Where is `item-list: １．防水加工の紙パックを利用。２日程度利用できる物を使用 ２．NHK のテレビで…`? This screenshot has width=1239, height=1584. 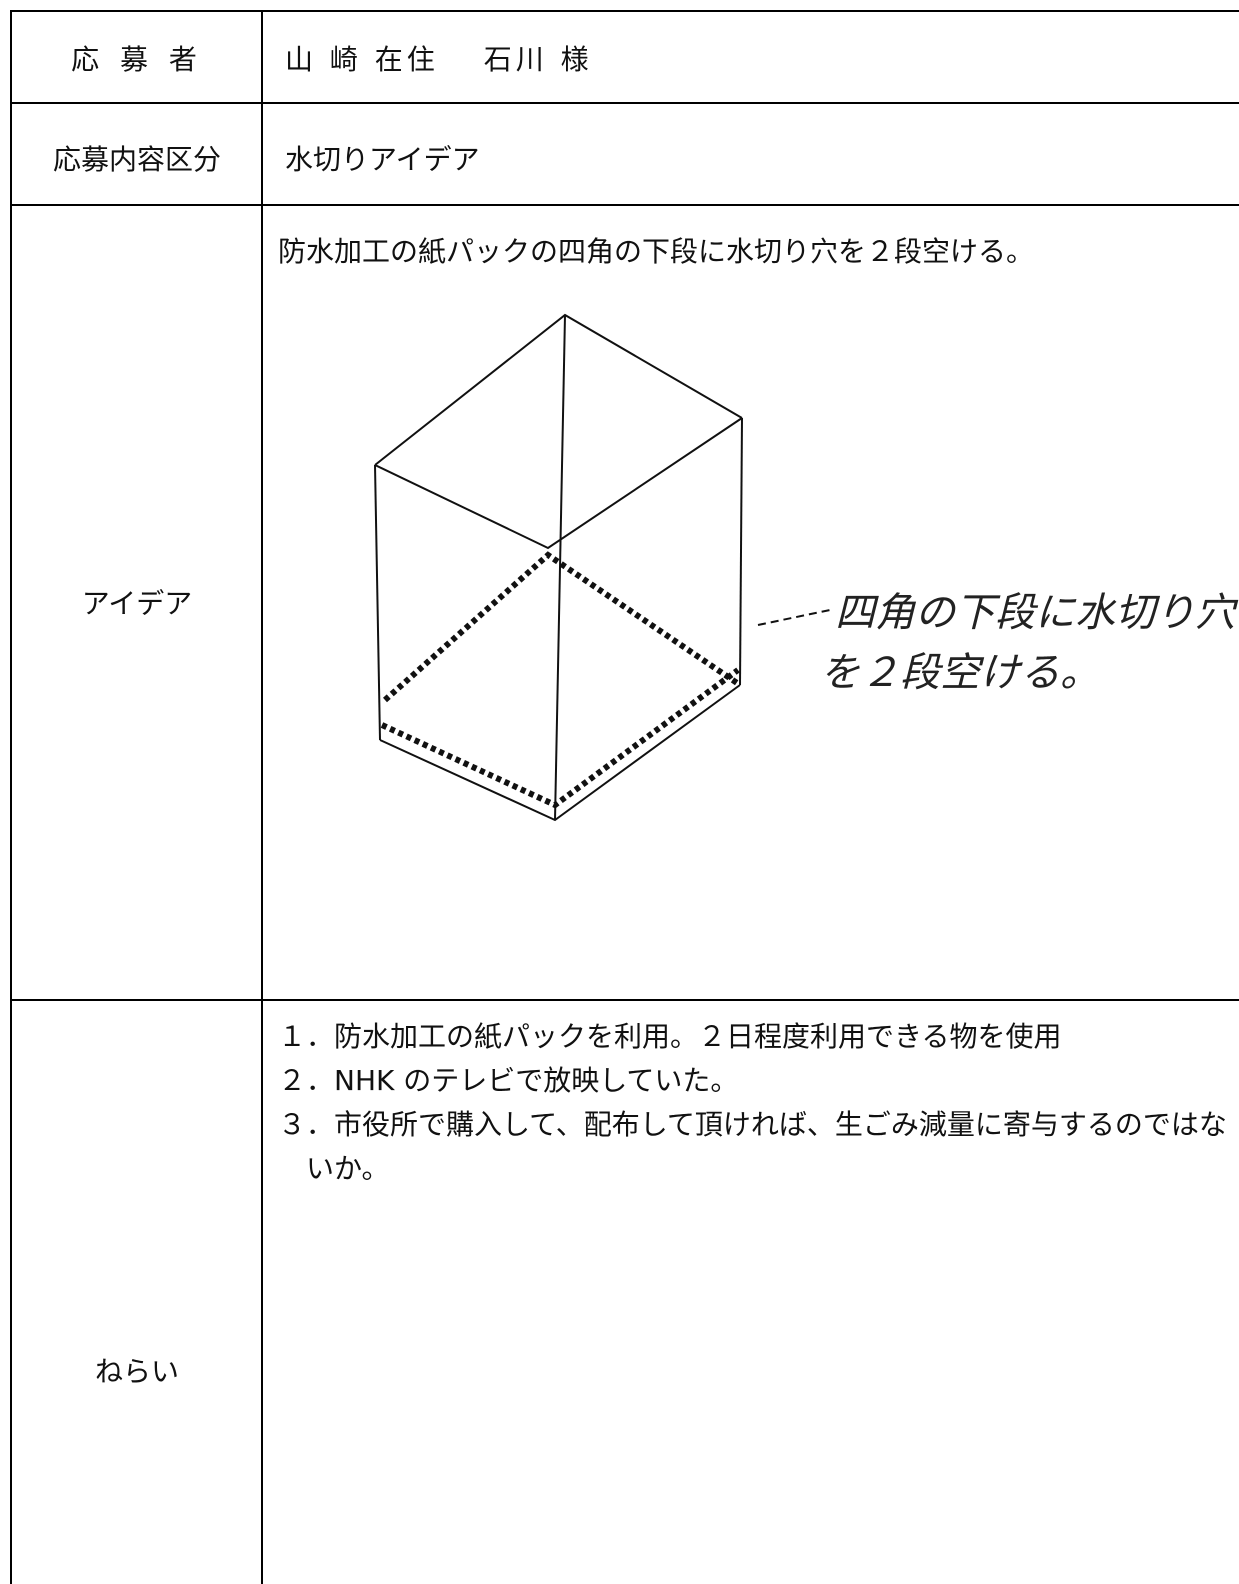 item-list: １．防水加工の紙パックを利用。２日程度利用できる物を使用 ２．NHK のテレビで… is located at coordinates (757, 1103).